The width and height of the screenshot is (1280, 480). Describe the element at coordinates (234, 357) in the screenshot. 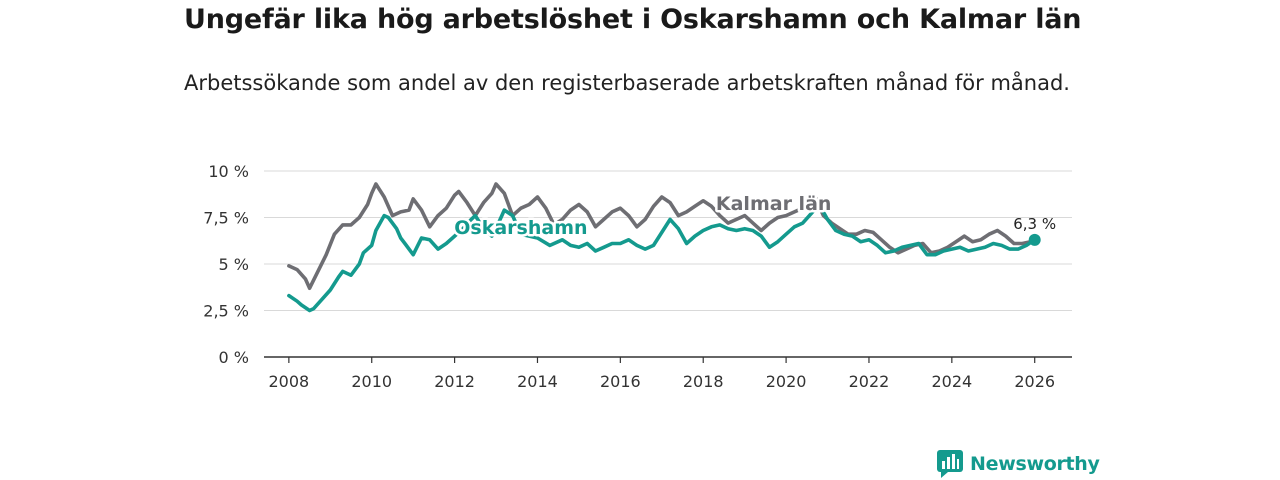

I see `y-tick-label: 0 %` at that location.